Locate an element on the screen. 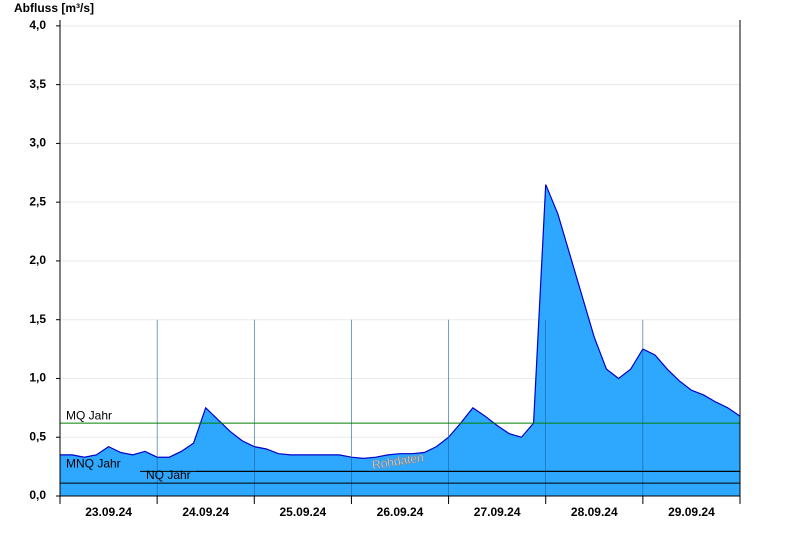 This screenshot has width=800, height=555. x-tick-label: 28.09.24 is located at coordinates (594, 512).